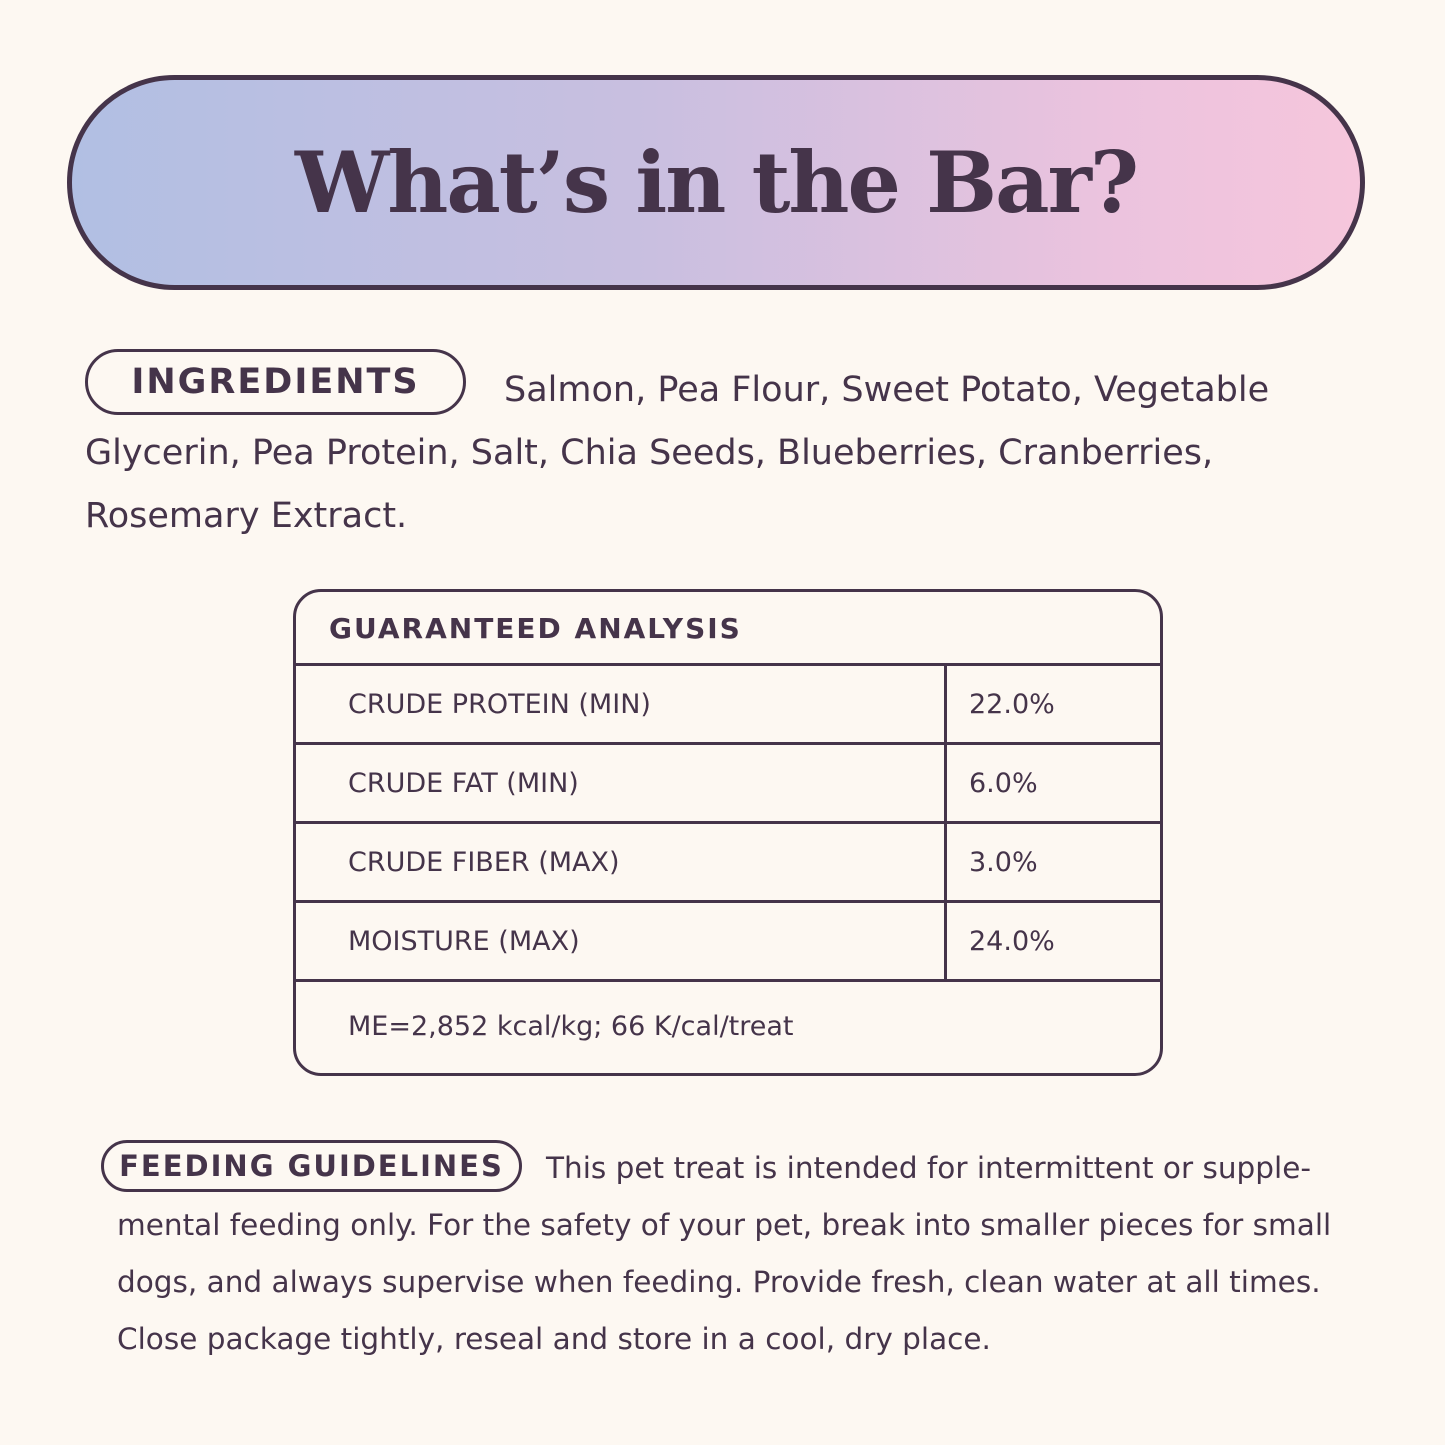 This screenshot has width=1445, height=1445. What do you see at coordinates (1012, 704) in the screenshot?
I see `row-value: 22.0%` at bounding box center [1012, 704].